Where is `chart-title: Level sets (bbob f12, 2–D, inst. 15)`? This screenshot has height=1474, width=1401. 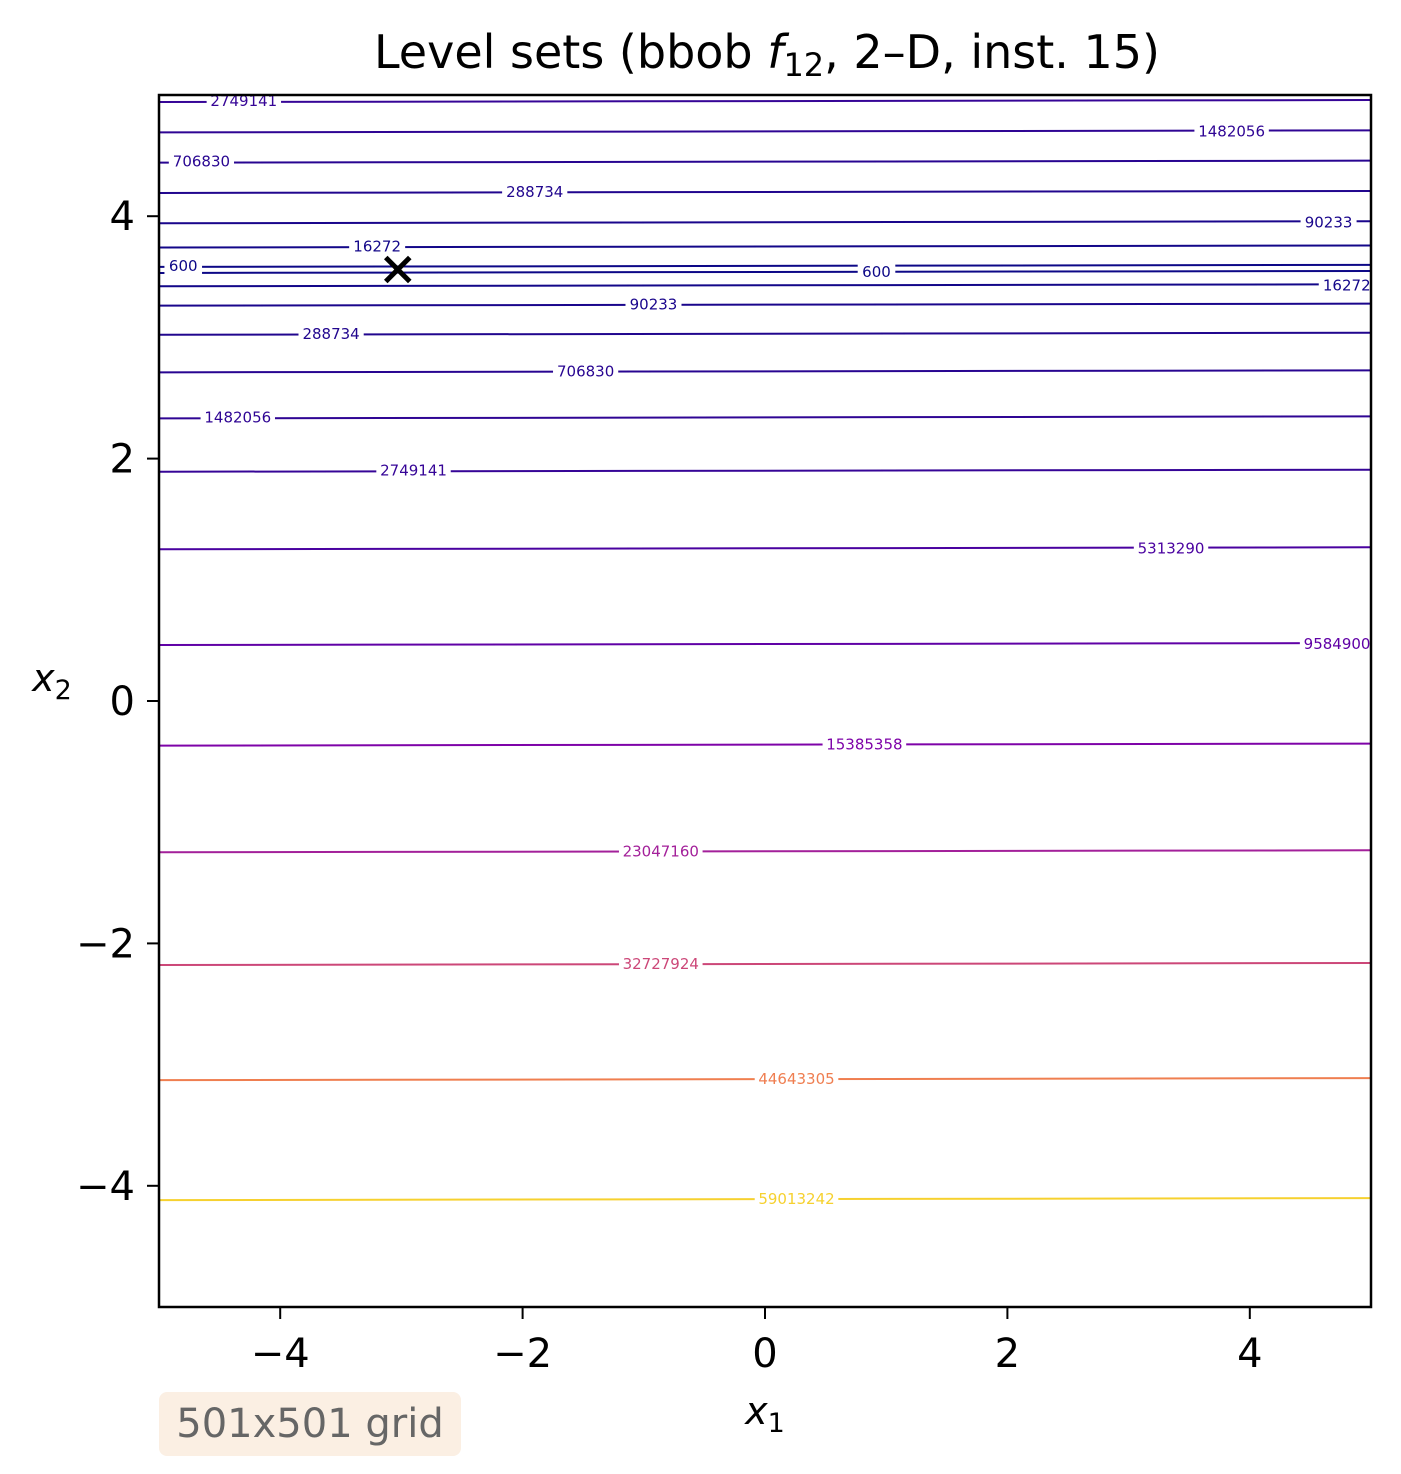
chart-title: Level sets (bbob f12, 2–D, inst. 15) is located at coordinates (767, 54).